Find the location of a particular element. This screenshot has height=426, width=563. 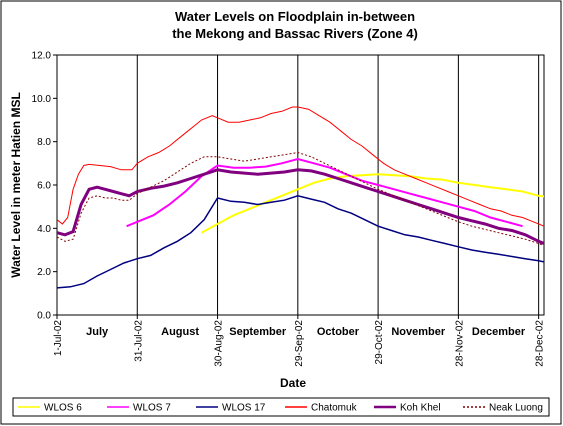

y-axis: 0.0 2.0 4.0 6.0 8.0 10.0 12.0 is located at coordinates (44, 186).